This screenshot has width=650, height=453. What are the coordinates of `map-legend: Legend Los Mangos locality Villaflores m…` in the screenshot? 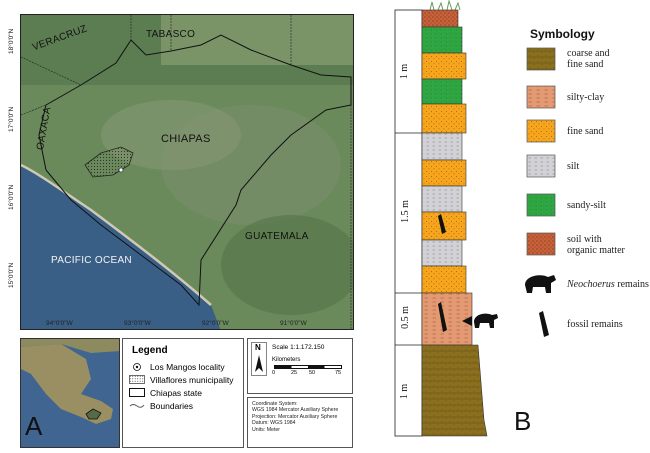 It's located at (183, 393).